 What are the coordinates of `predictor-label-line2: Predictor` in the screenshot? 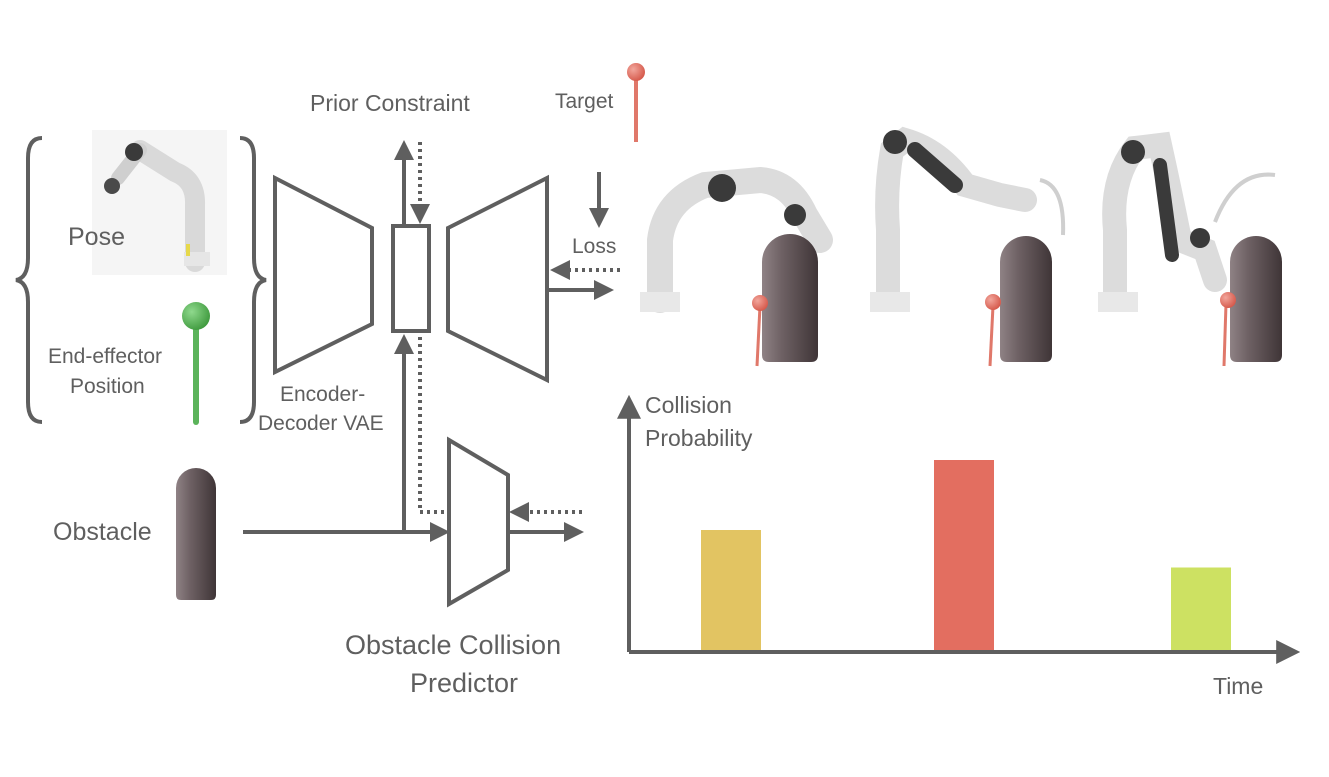 It's located at (464, 683).